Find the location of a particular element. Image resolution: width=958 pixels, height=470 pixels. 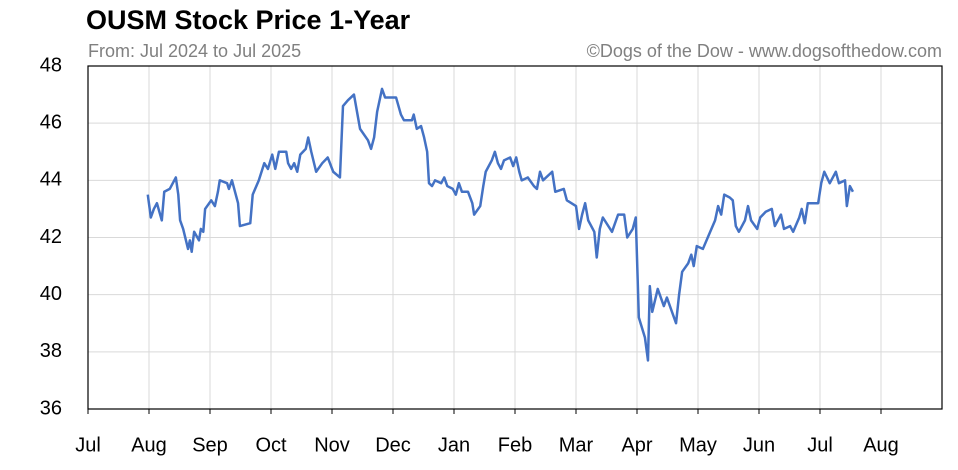

x-tick-label: Jun is located at coordinates (759, 445).